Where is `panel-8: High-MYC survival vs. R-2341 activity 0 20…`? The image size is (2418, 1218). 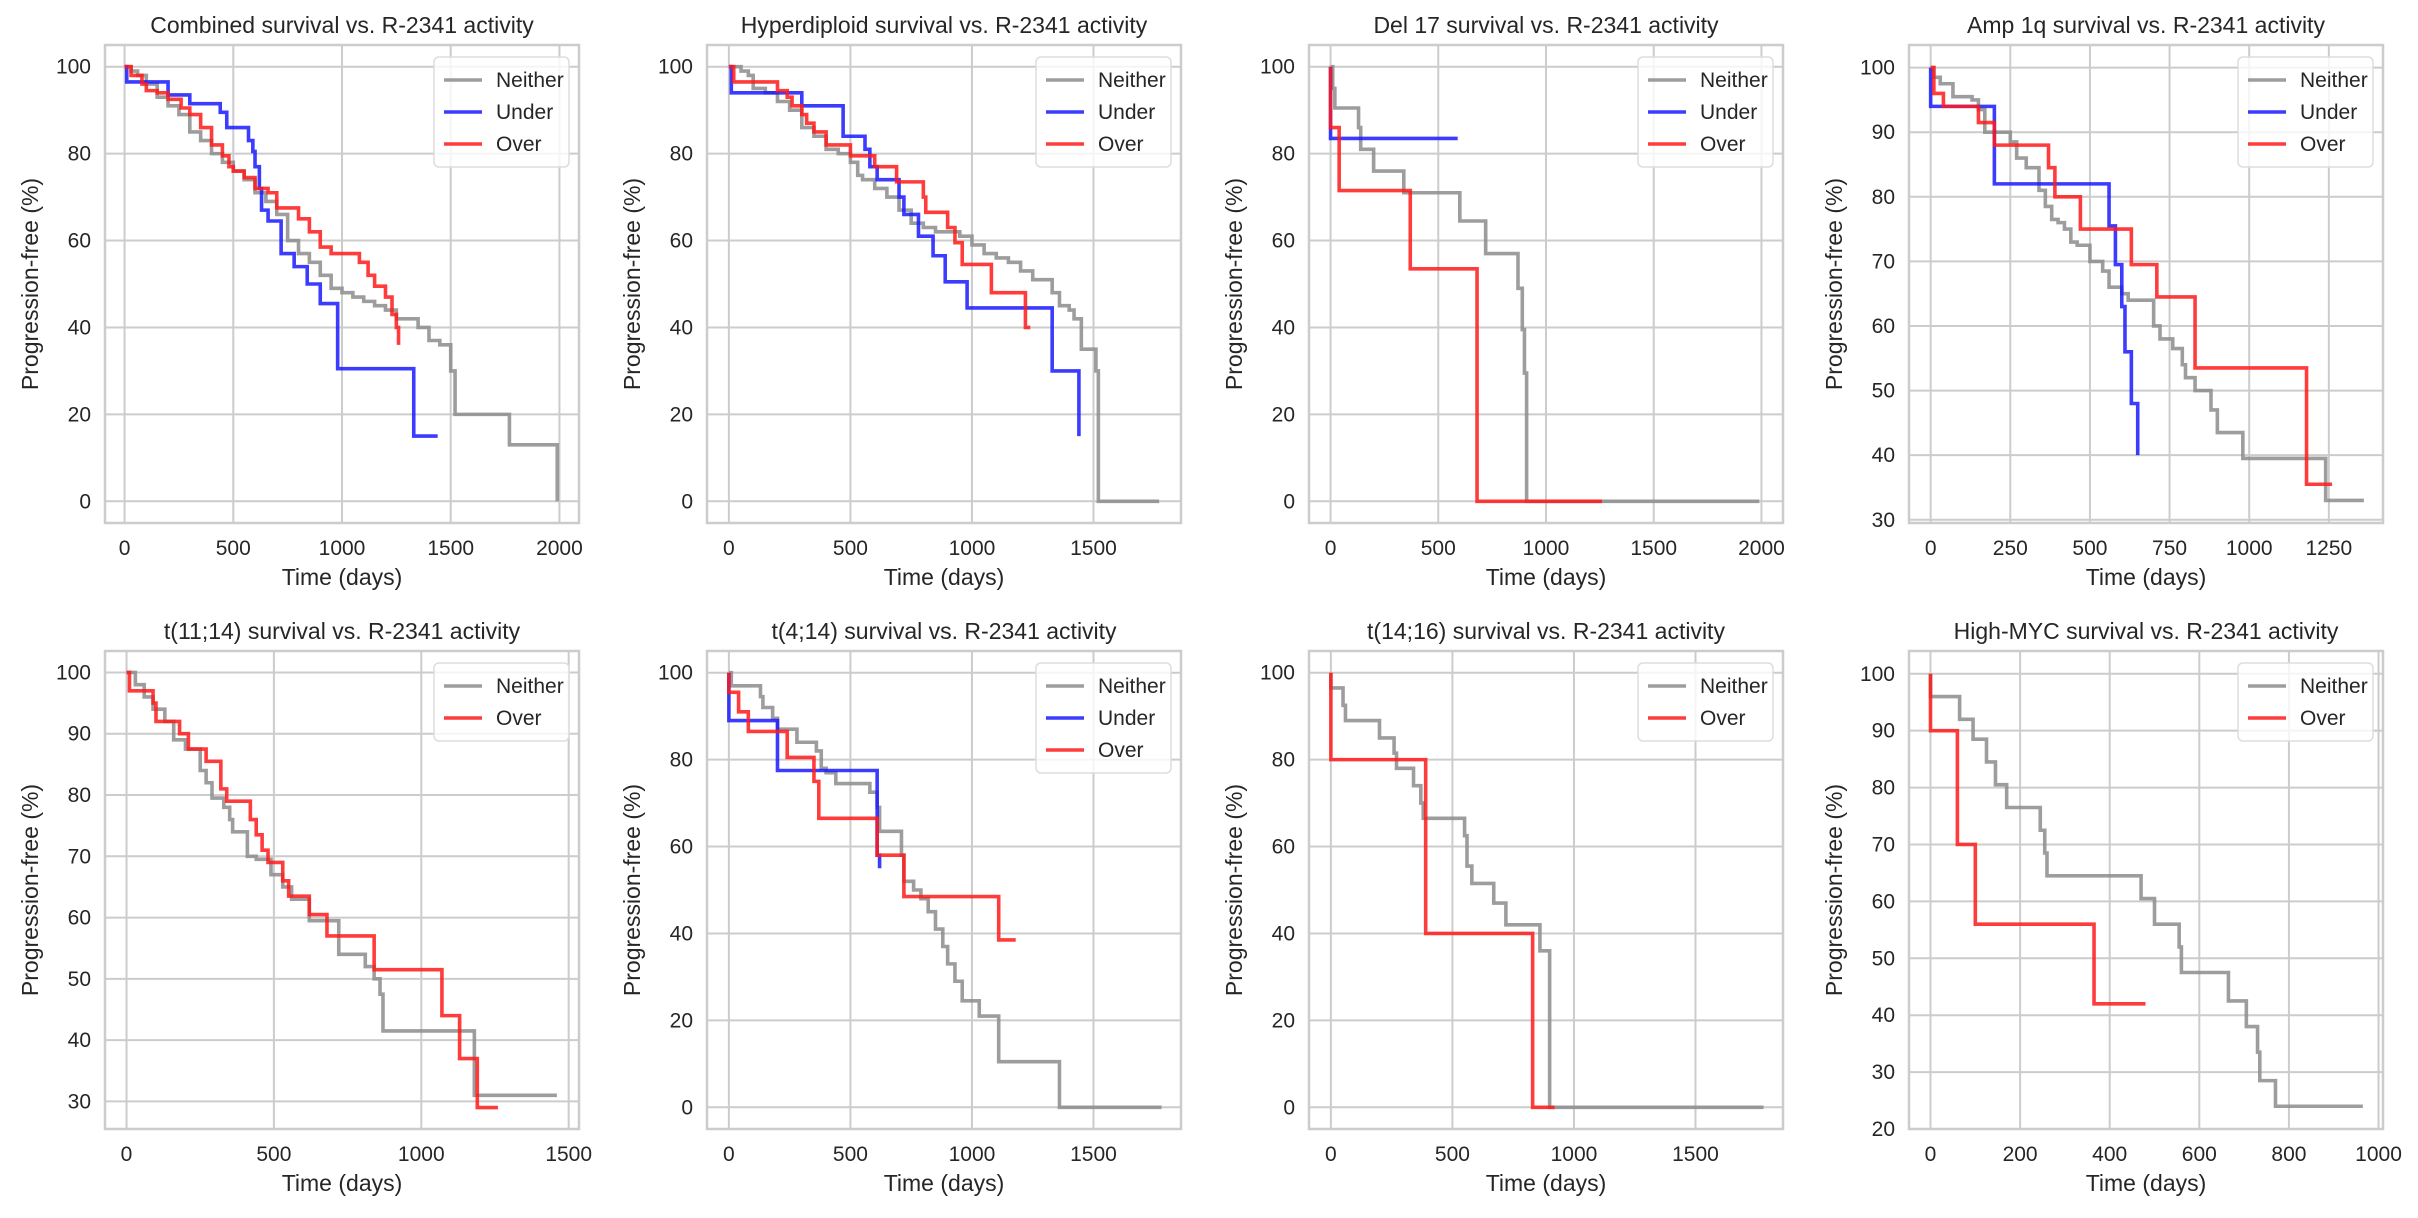
panel-8: High-MYC survival vs. R-2341 activity 0 20… is located at coordinates (2106, 910).